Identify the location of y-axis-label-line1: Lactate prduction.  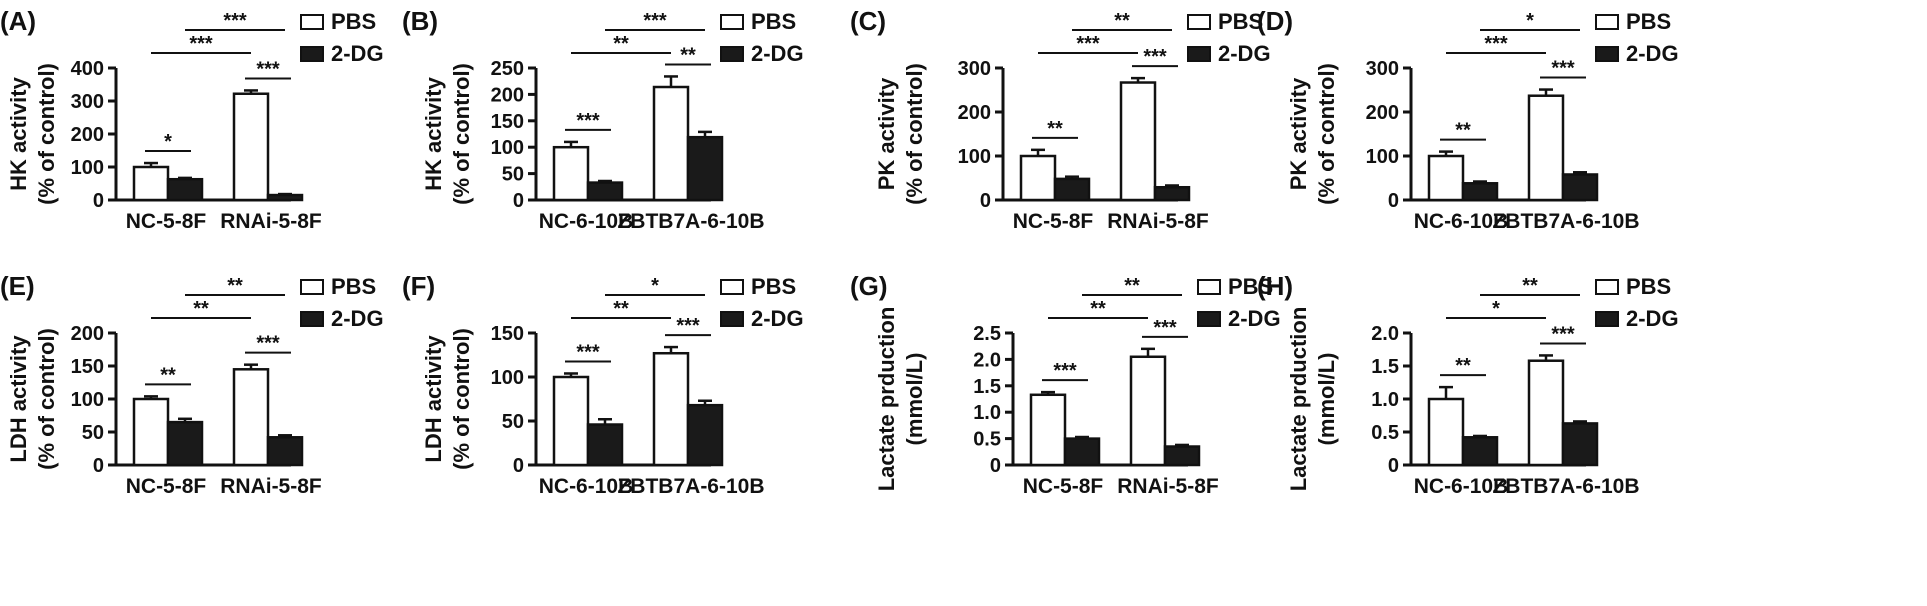
(1298, 399).